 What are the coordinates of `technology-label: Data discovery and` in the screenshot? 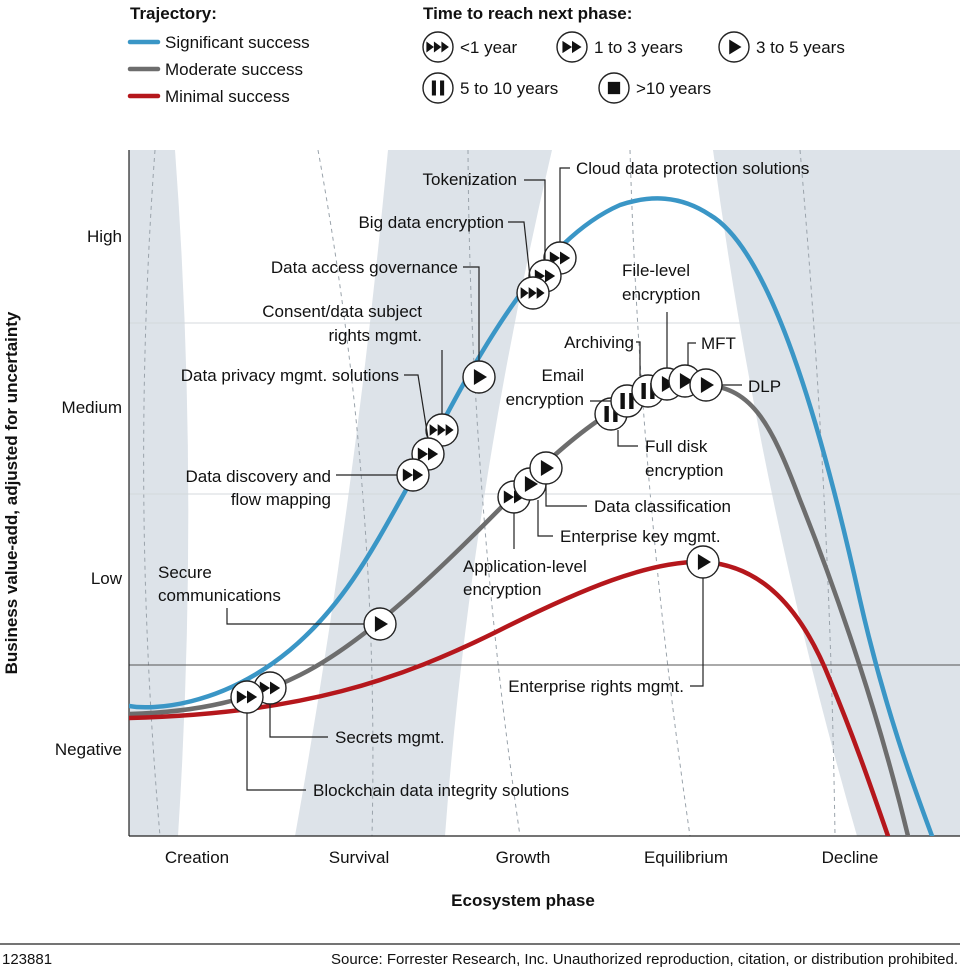 It's located at (258, 476).